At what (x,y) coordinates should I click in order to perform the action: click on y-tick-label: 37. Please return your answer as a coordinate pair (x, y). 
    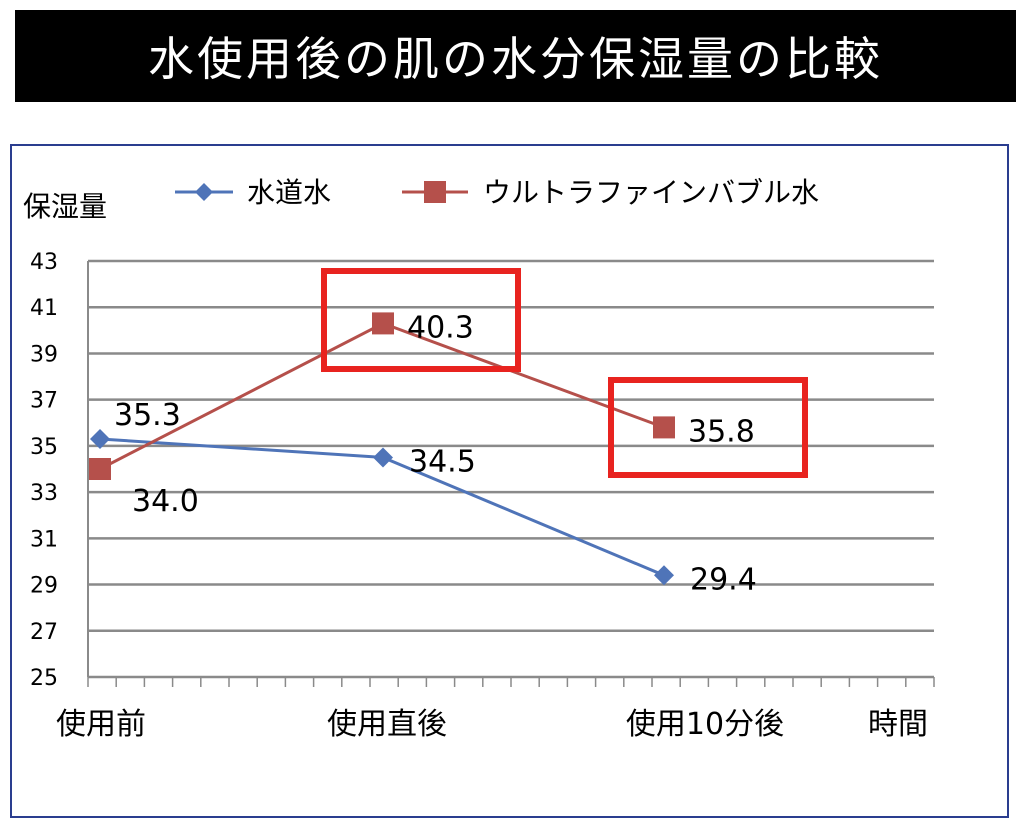
    Looking at the image, I should click on (44, 401).